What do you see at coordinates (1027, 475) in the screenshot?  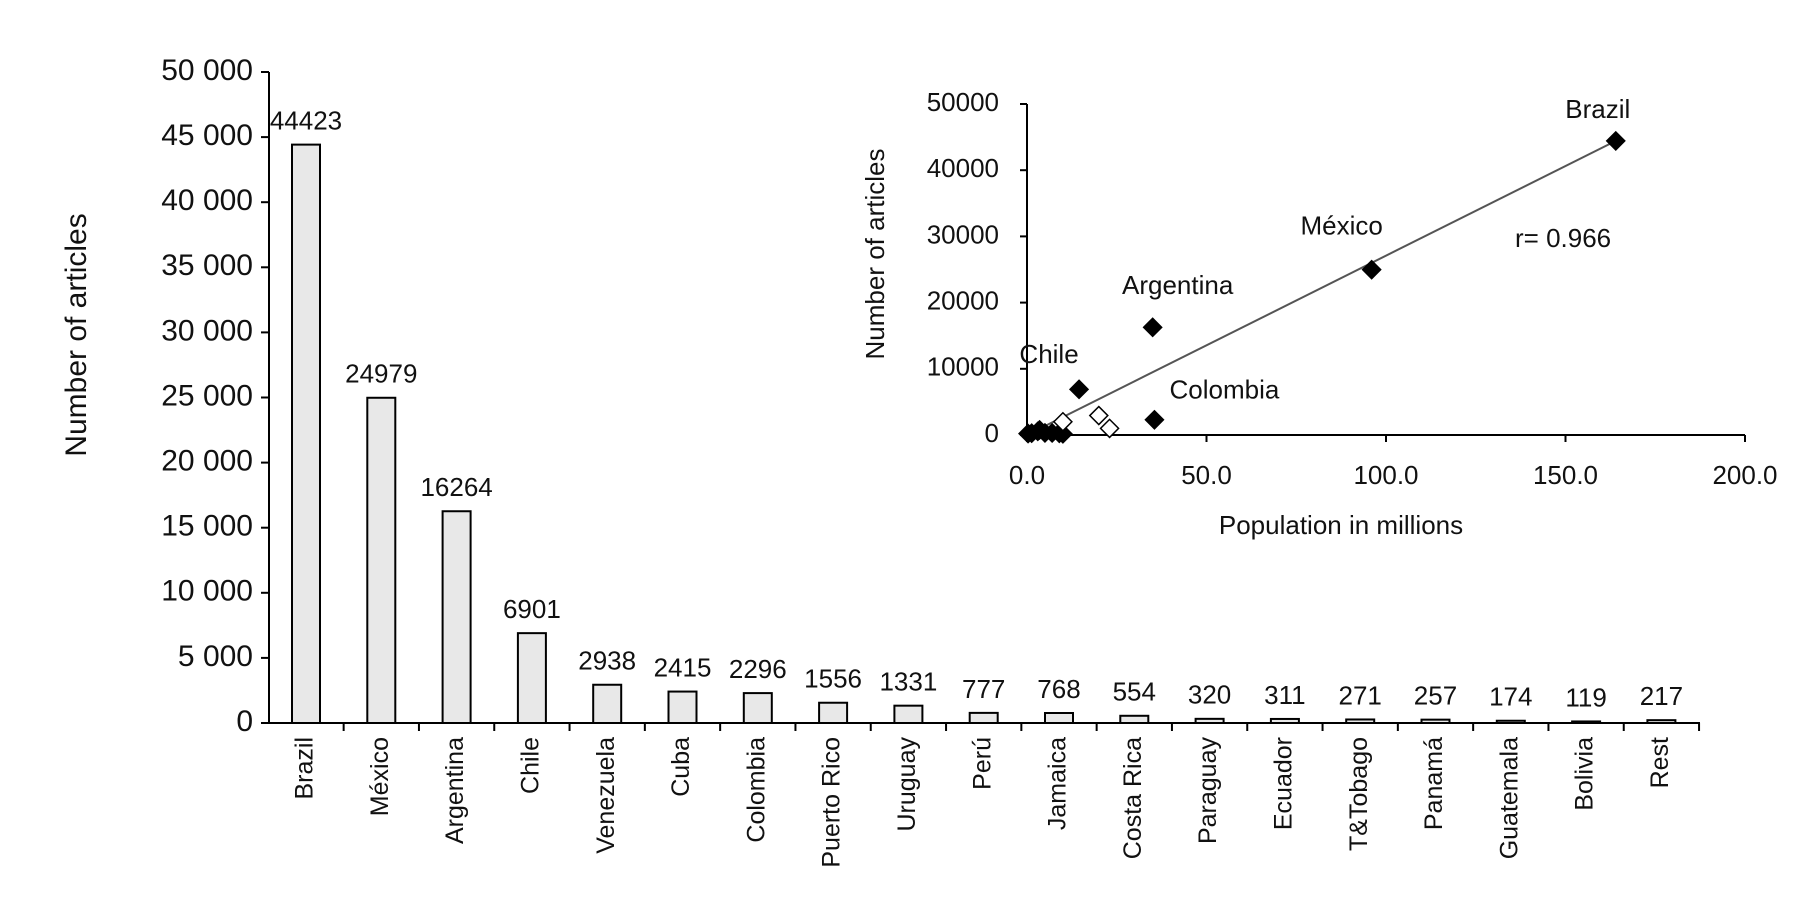 I see `x-tick-label: 0.0` at bounding box center [1027, 475].